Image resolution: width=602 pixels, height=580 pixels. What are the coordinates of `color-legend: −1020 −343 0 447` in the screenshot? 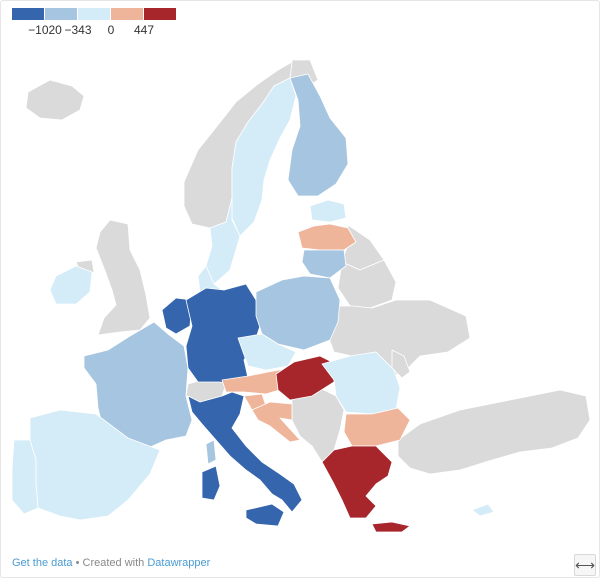 It's located at (94, 23).